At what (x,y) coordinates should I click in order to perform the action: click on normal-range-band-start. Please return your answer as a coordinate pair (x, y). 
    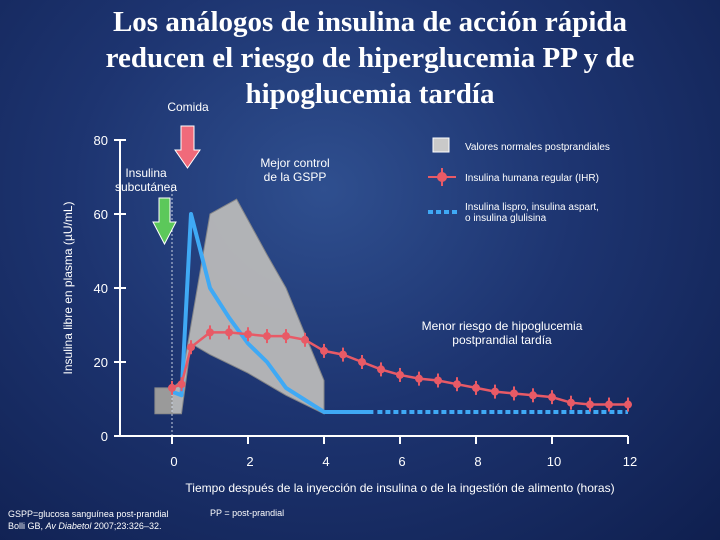
    Looking at the image, I should click on (163, 401).